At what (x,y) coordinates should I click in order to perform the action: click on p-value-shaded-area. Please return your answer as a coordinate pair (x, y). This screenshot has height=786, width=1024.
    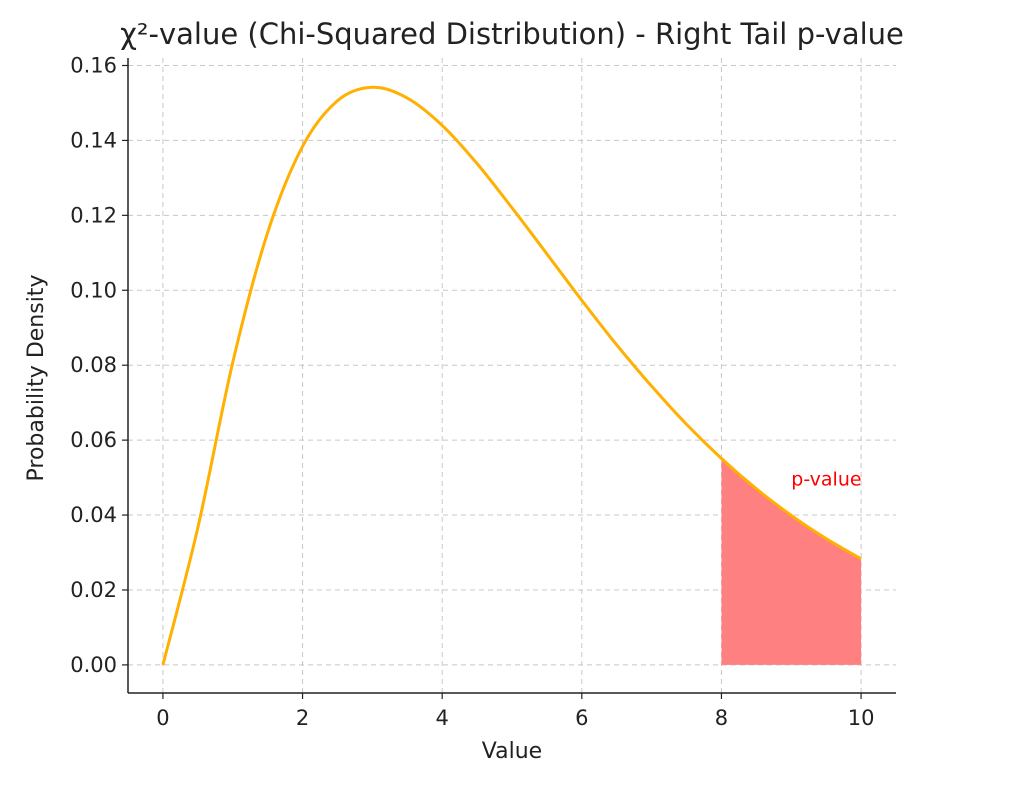
    Looking at the image, I should click on (791, 561).